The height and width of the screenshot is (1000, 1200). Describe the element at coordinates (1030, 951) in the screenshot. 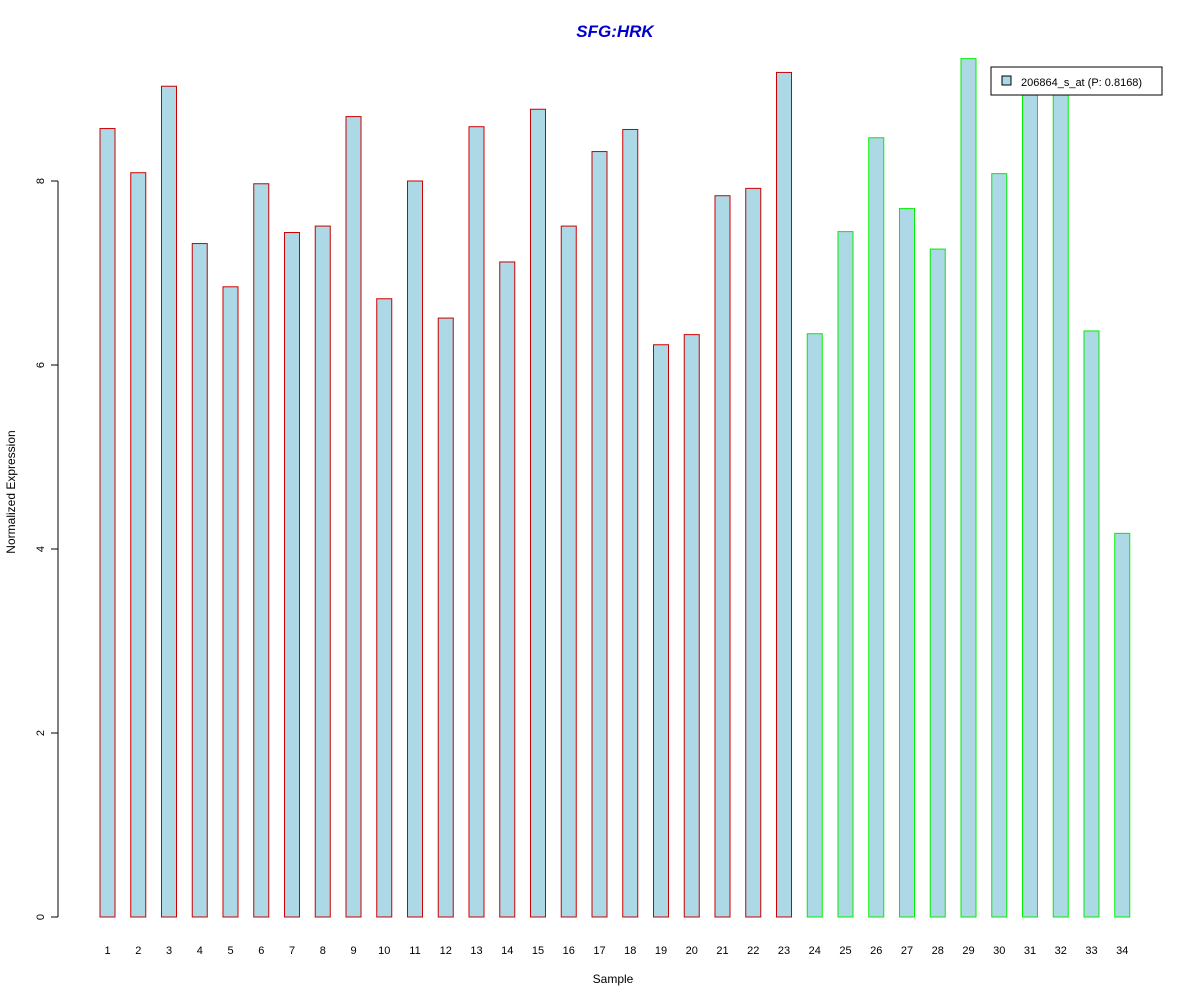

I see `x-tick-label: 31` at that location.